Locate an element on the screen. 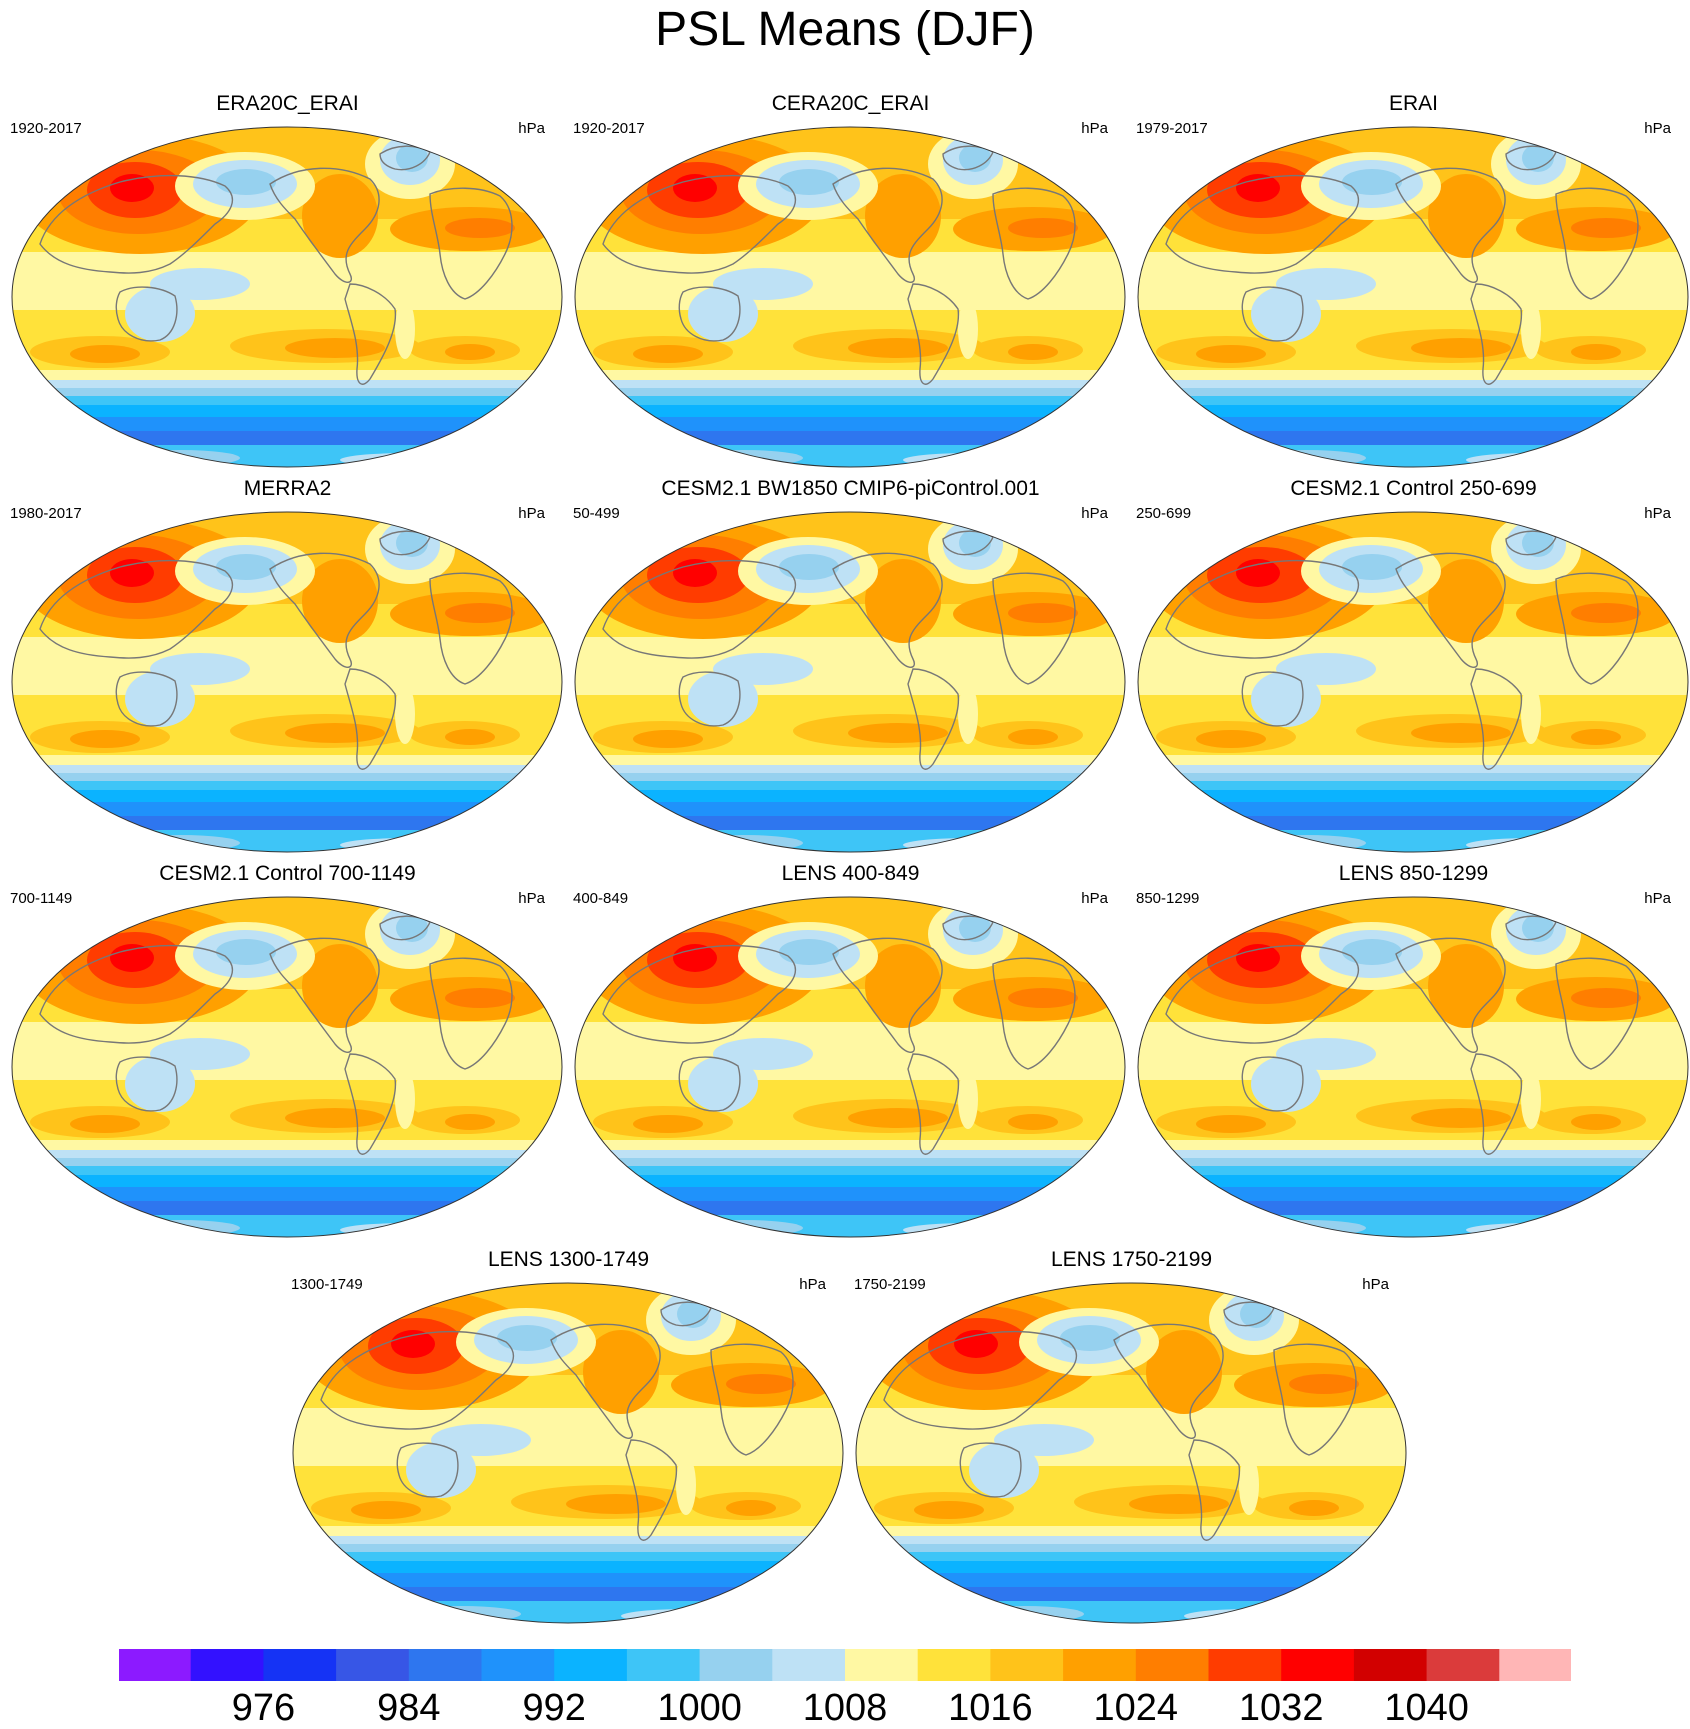 The image size is (1690, 1729). colorbar-tick-label: 976 is located at coordinates (263, 1708).